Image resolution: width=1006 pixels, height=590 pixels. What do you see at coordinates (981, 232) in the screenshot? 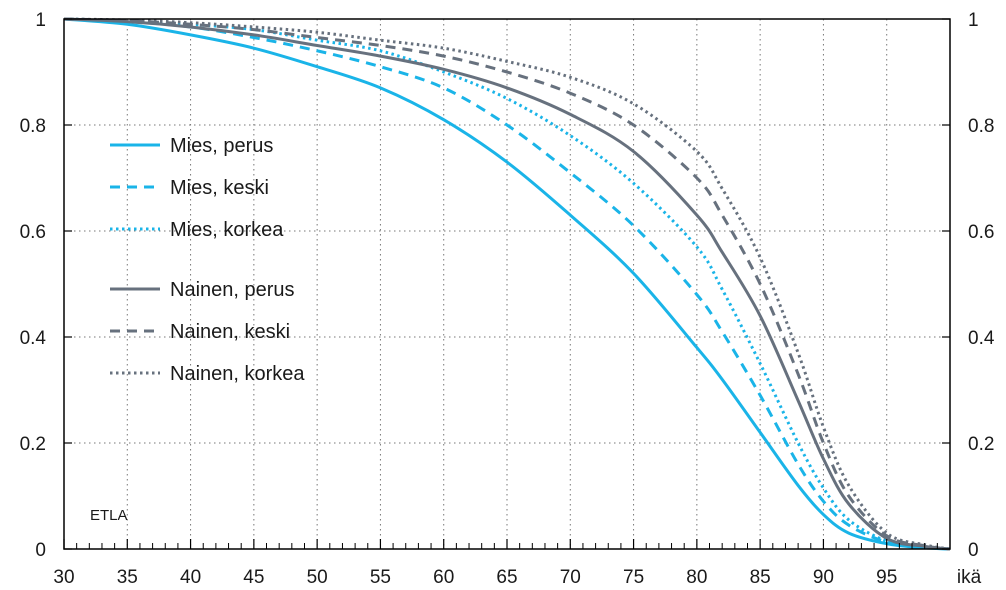
I see `y-tick-label-right: 0.6` at bounding box center [981, 232].